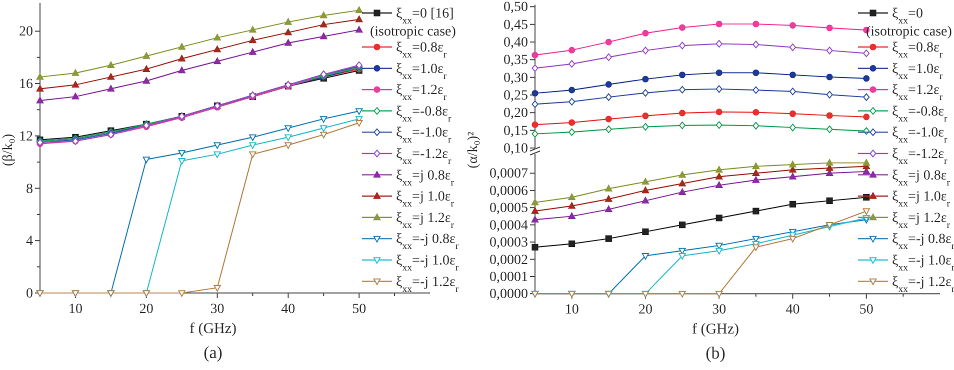  What do you see at coordinates (509, 243) in the screenshot?
I see `y-tick-label: 0,0003` at bounding box center [509, 243].